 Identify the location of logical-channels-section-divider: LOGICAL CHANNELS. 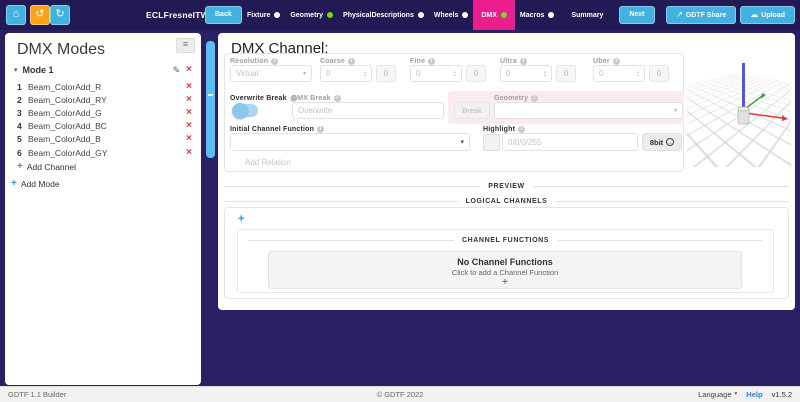
(506, 201).